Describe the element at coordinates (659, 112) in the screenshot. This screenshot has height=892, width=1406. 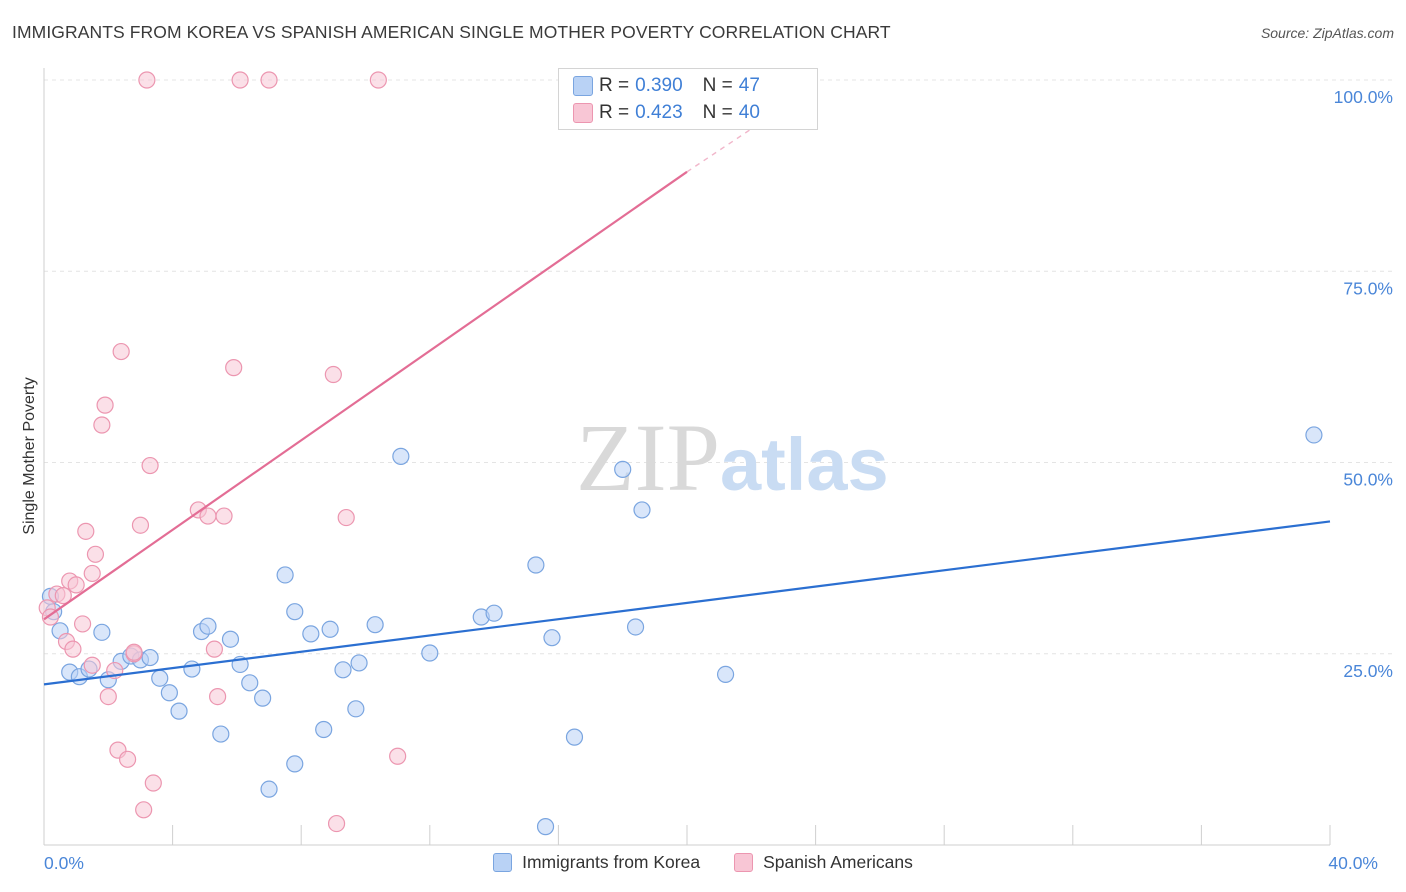
I see `r-value: 0.423` at that location.